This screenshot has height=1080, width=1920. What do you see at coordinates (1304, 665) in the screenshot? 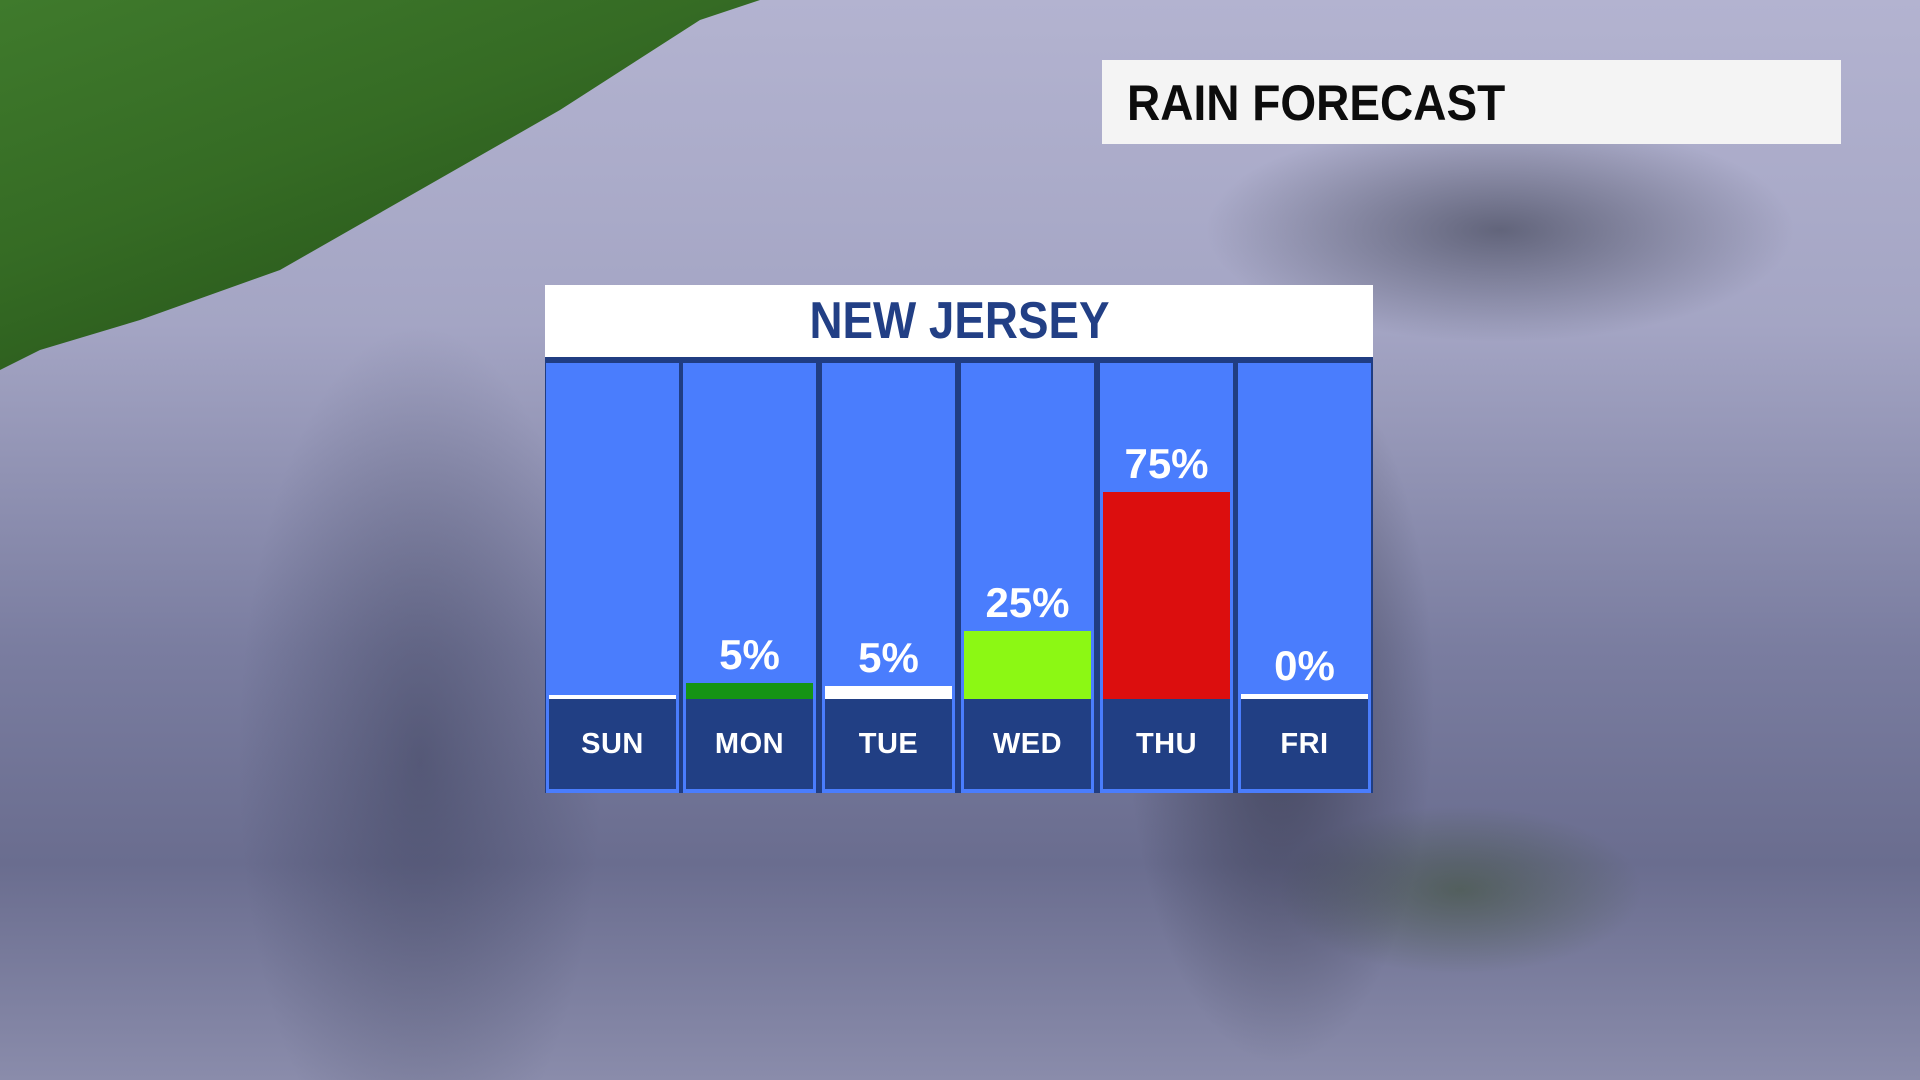
I see `rain-percent: 0%` at bounding box center [1304, 665].